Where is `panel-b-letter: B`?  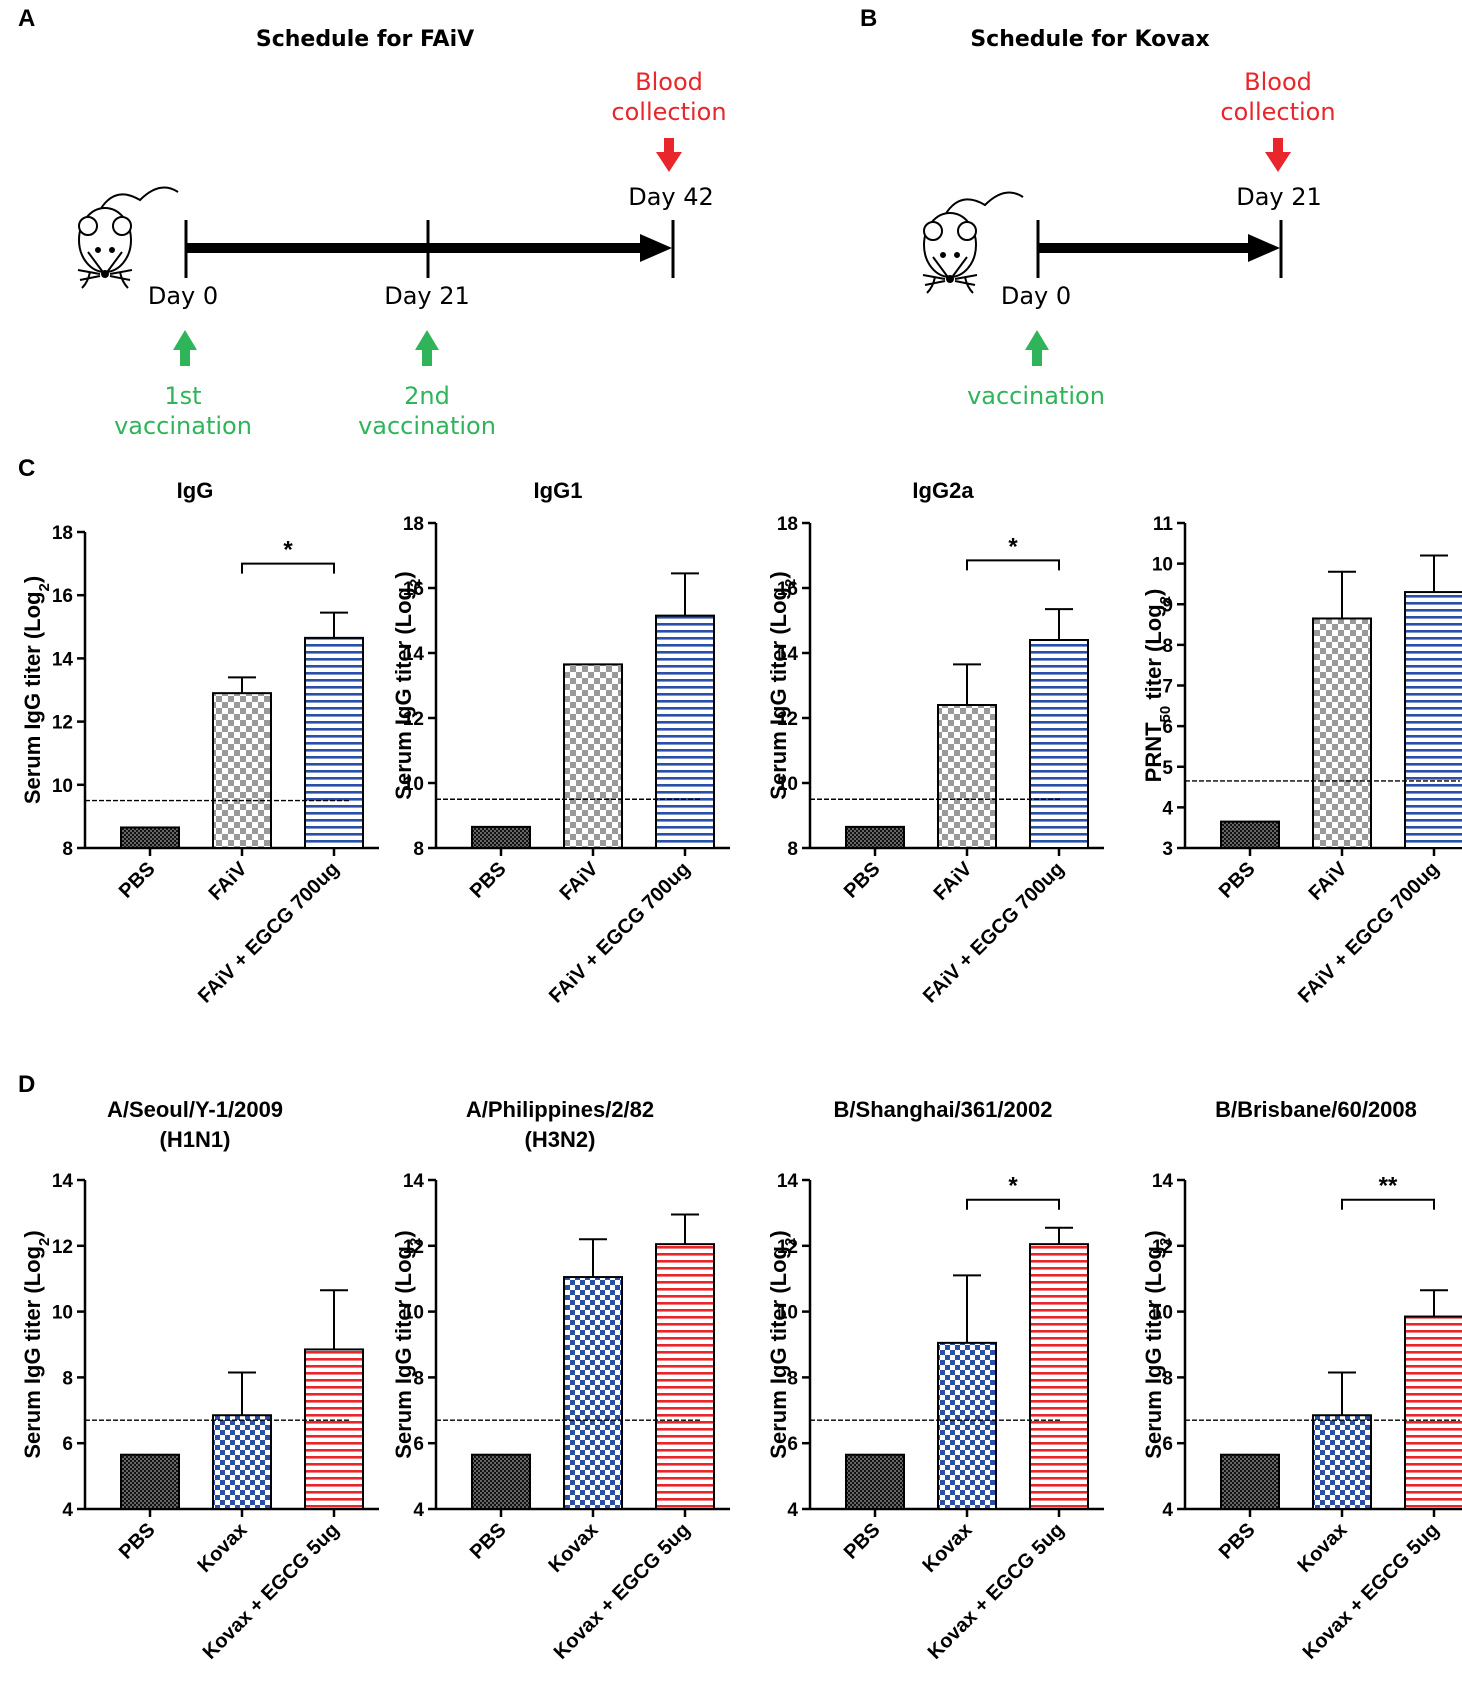
panel-b-letter: B is located at coordinates (868, 18).